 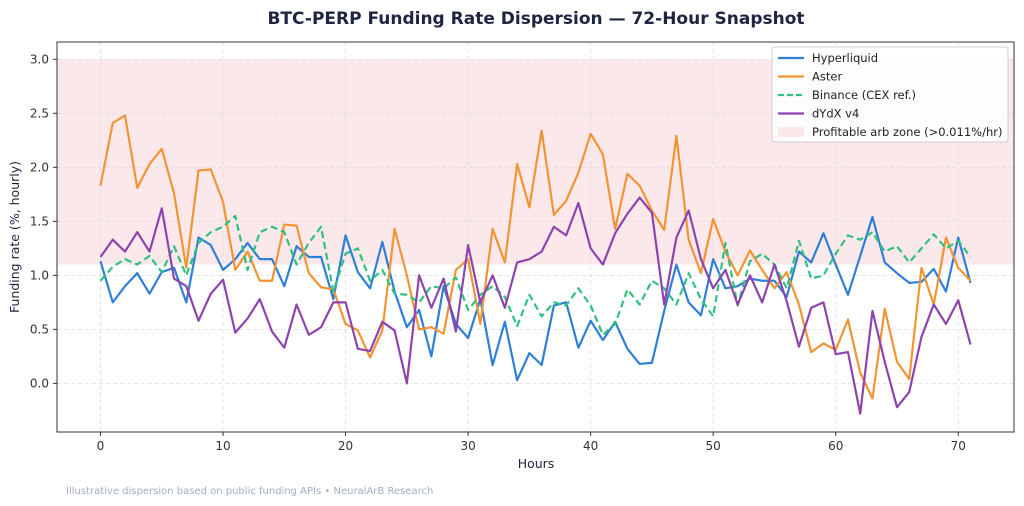 What do you see at coordinates (835, 114) in the screenshot?
I see `legend-entry: dYdX v4` at bounding box center [835, 114].